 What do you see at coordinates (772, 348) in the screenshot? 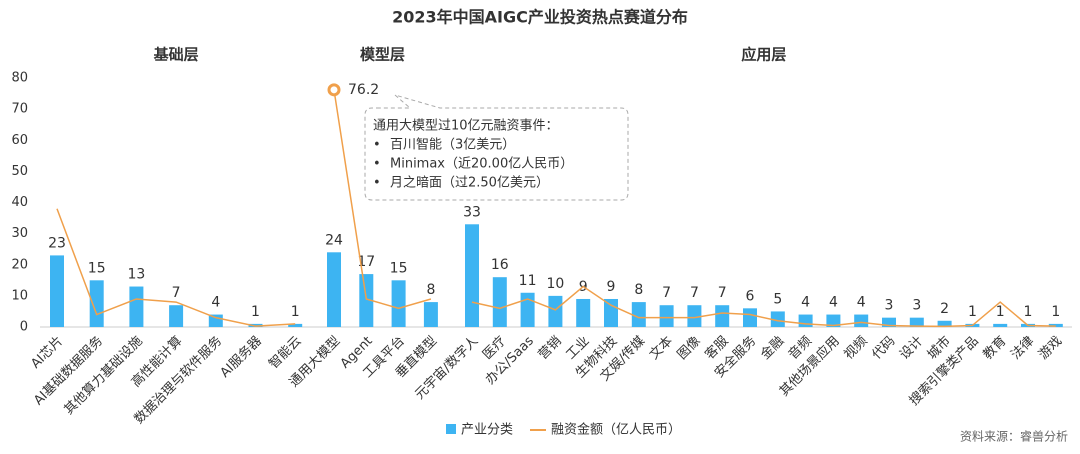
I see `x-tick-label: 金融` at bounding box center [772, 348].